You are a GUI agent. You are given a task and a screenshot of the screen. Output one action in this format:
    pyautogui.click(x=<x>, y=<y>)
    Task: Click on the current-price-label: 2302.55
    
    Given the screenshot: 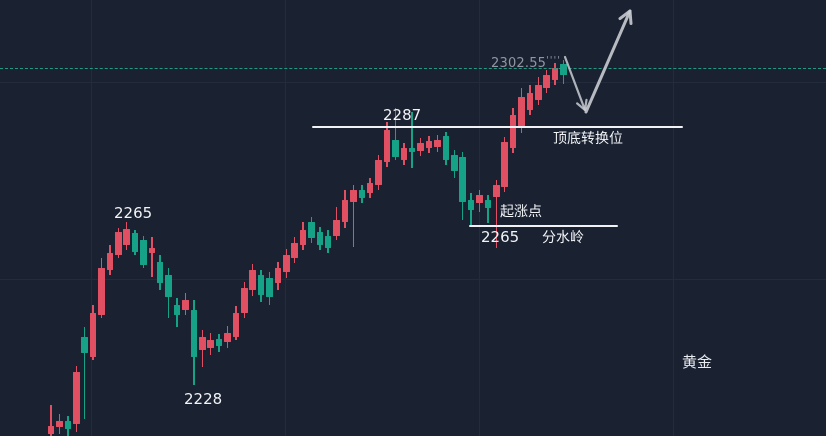 What is the action you would take?
    pyautogui.click(x=519, y=63)
    